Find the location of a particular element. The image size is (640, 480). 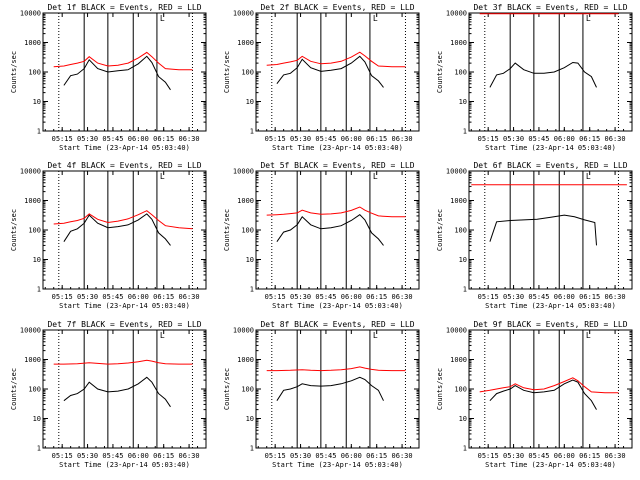

panel-title: Det 5f BLACK = Events, RED = LLD is located at coordinates (337, 165).